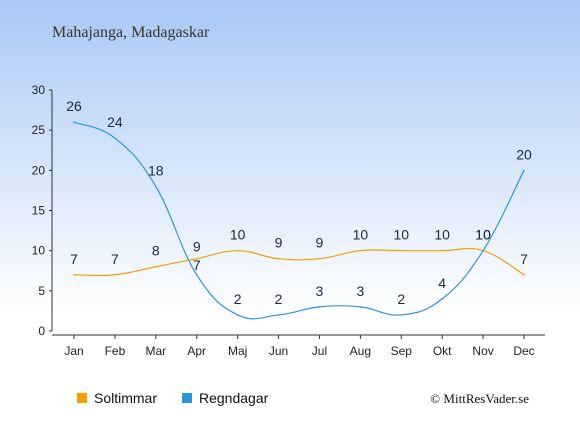 This screenshot has width=580, height=435. What do you see at coordinates (442, 283) in the screenshot?
I see `data-label: 4` at bounding box center [442, 283].